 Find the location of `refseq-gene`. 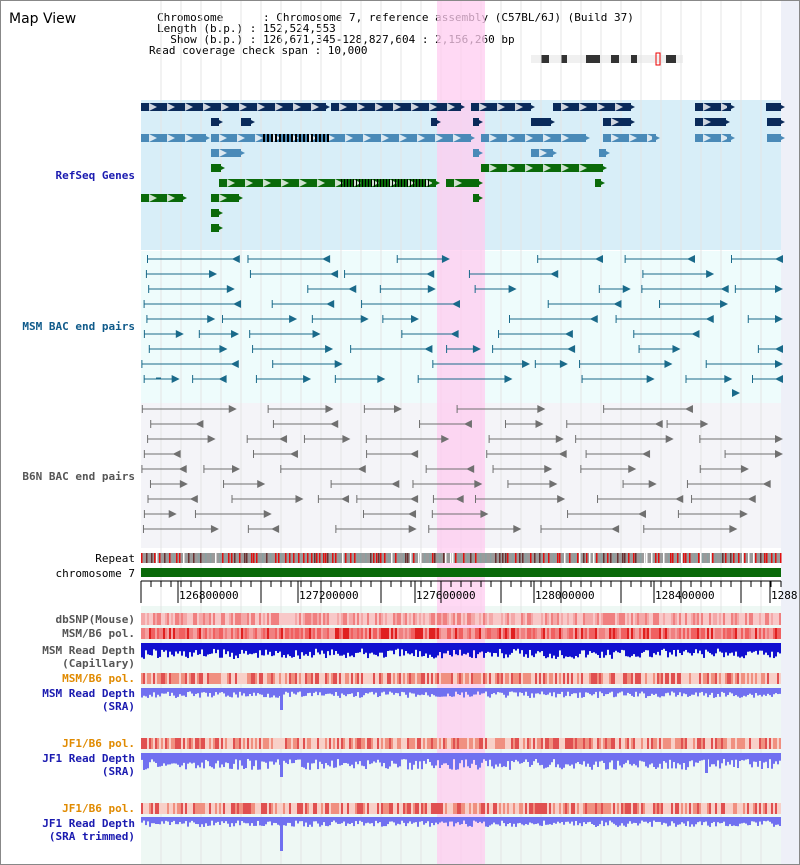

refseq-gene is located at coordinates (774, 122).